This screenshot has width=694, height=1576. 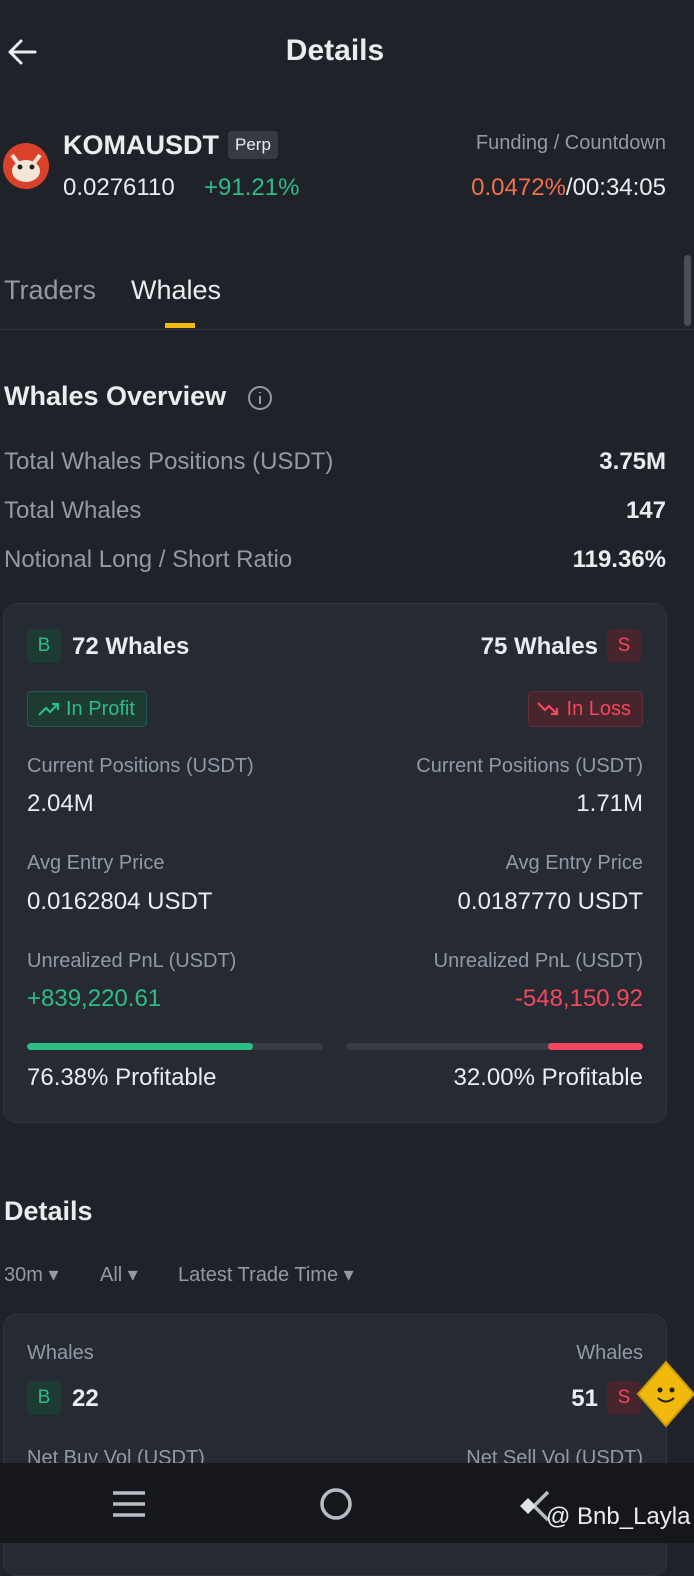 I want to click on profitable-label: 76.38% Profitable, so click(x=122, y=1077).